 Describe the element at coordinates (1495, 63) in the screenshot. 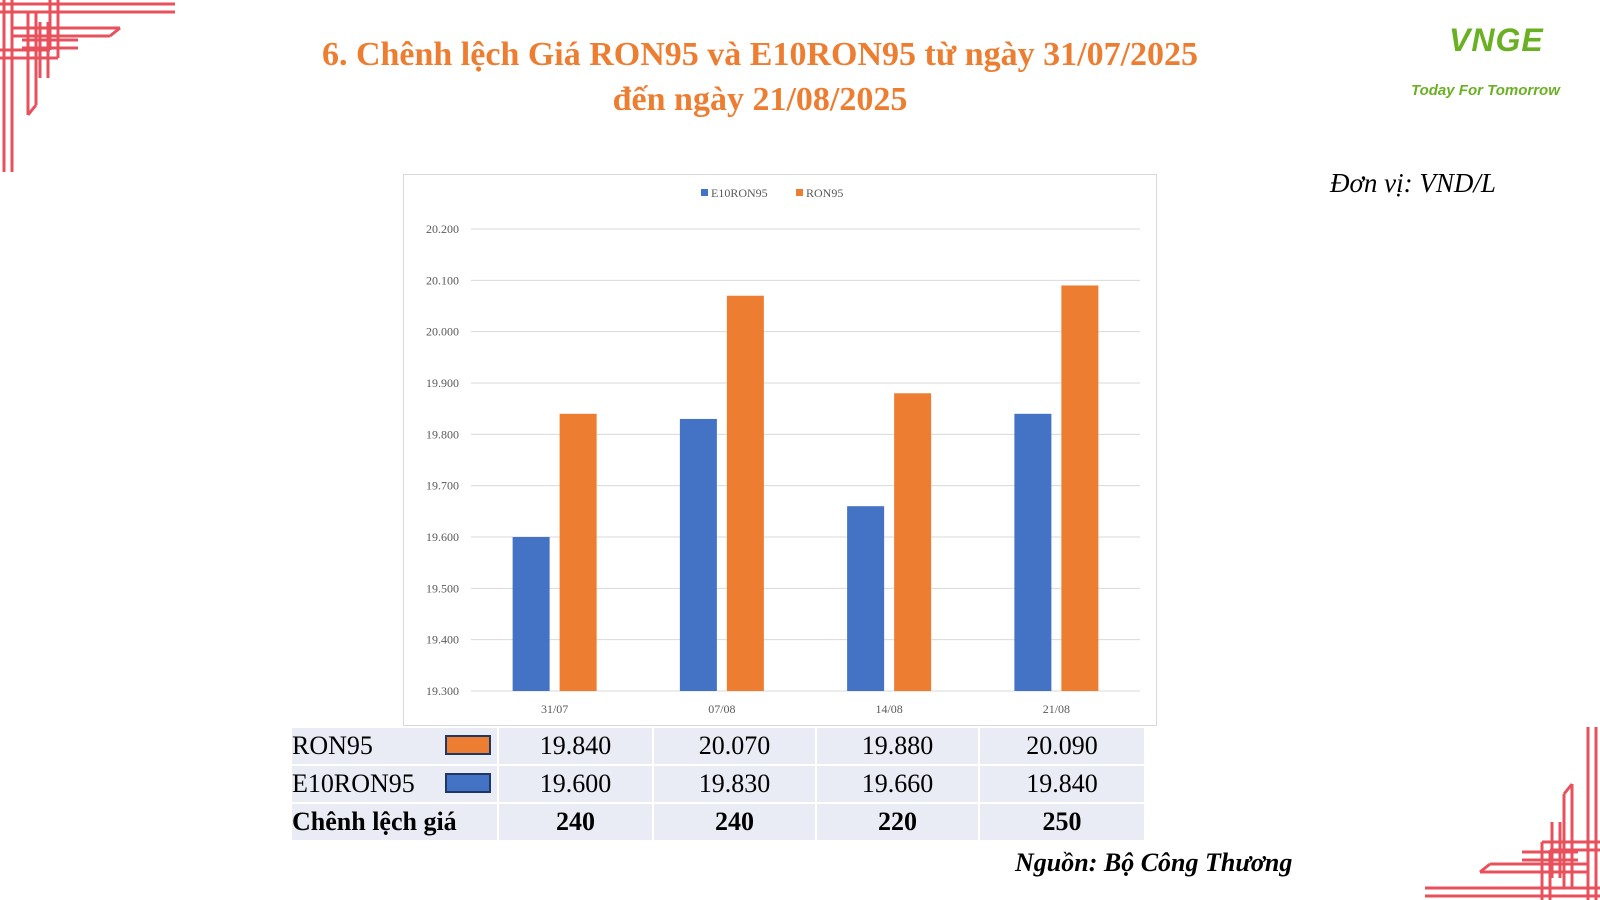

I see `vnge-logo: VNGE Today For Tomorrow` at that location.